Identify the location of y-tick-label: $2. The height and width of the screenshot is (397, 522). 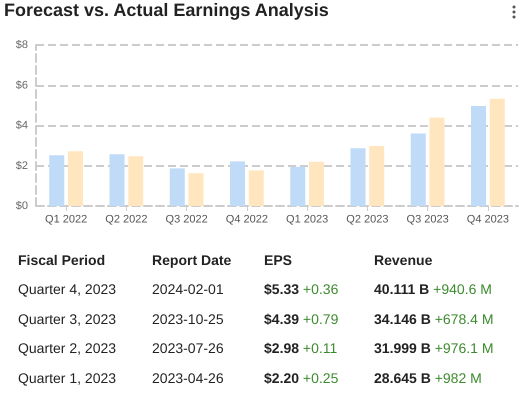
(22, 166).